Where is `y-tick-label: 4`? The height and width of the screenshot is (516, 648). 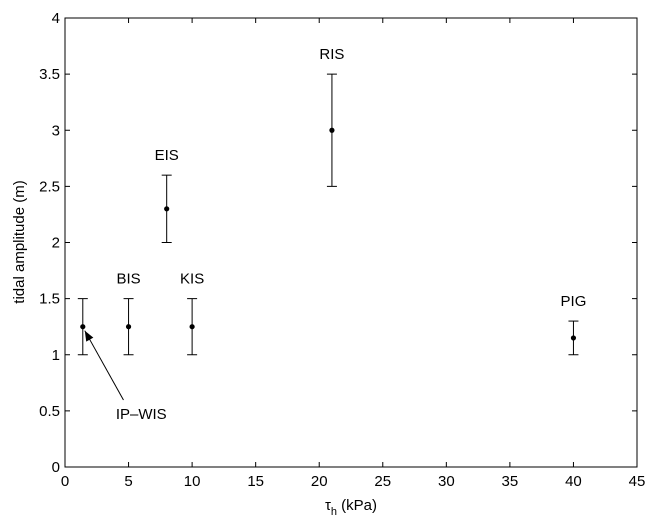
y-tick-label: 4 is located at coordinates (56, 18).